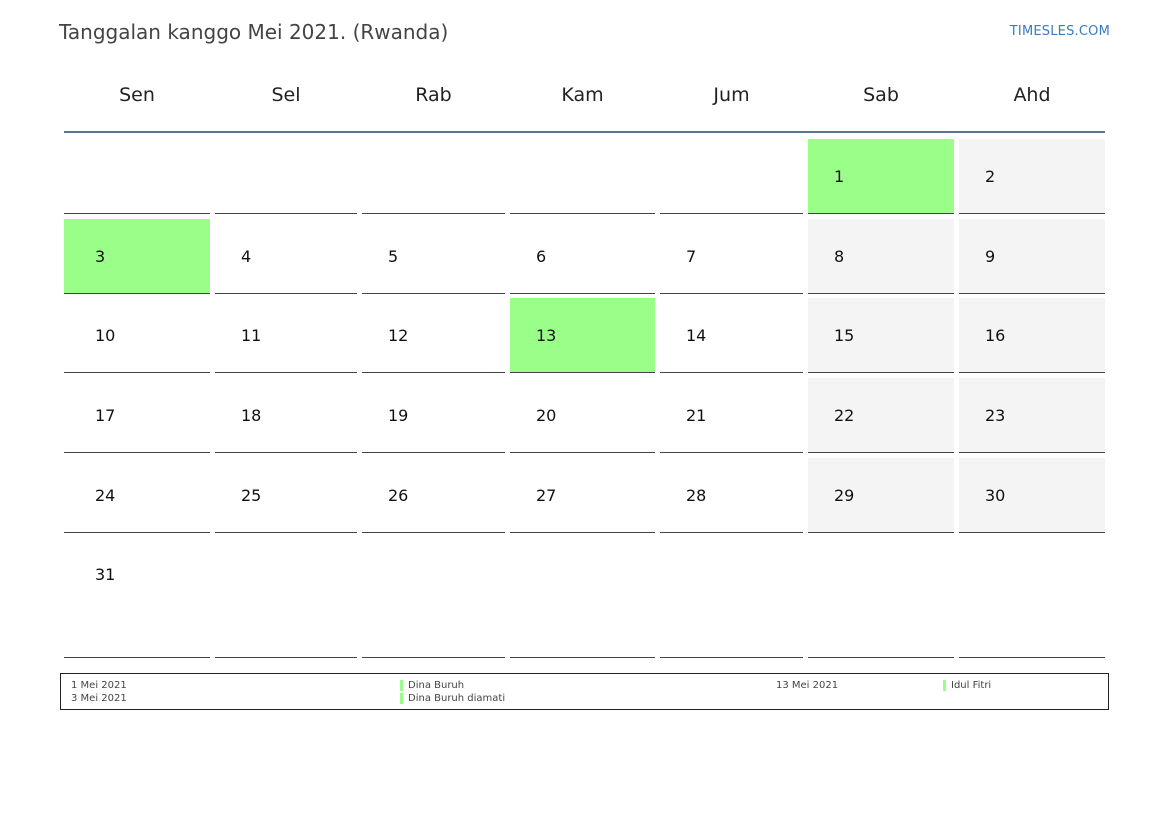 This screenshot has width=1169, height=827. What do you see at coordinates (99, 698) in the screenshot?
I see `legend-date: 3 Mei 2021` at bounding box center [99, 698].